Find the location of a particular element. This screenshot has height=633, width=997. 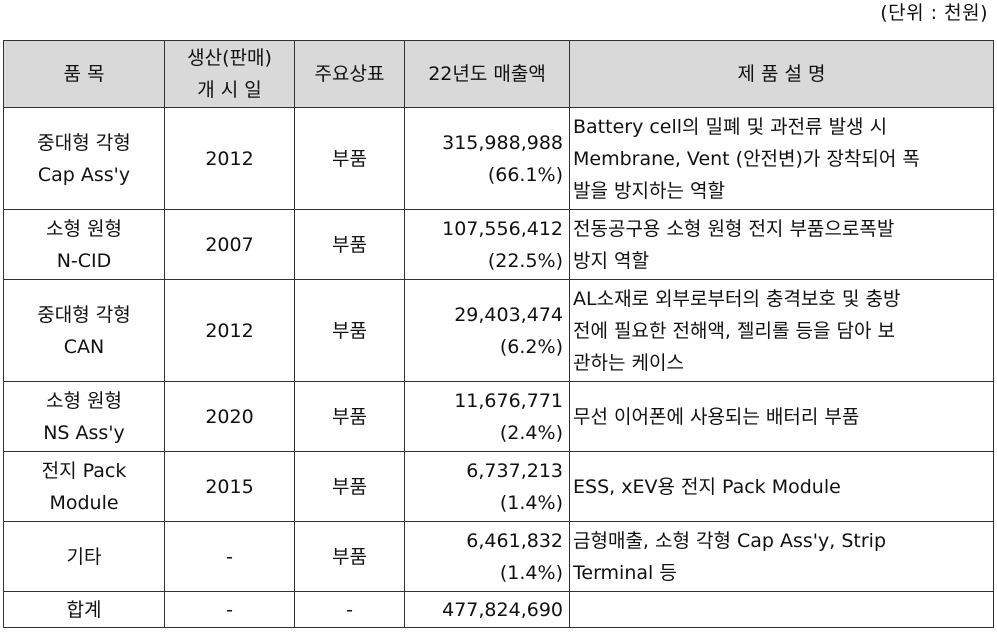

description-line: Battery cell의 밀폐 및 과전류 발생 시 is located at coordinates (730, 126).